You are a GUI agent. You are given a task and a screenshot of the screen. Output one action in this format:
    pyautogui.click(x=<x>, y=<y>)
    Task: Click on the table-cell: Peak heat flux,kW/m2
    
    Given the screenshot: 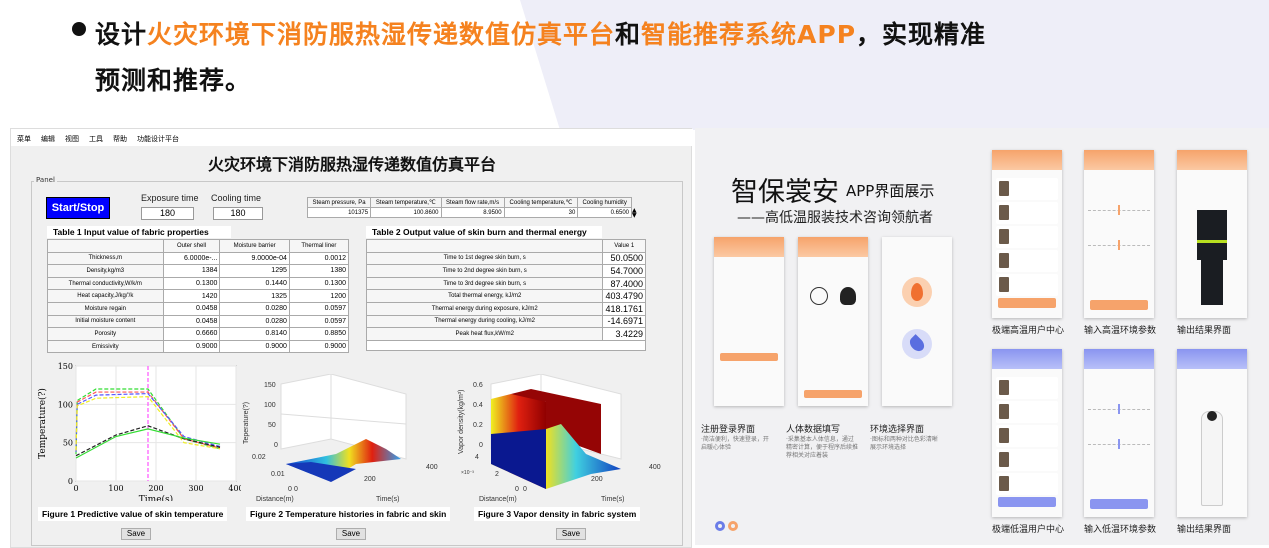 What is the action you would take?
    pyautogui.click(x=484, y=334)
    